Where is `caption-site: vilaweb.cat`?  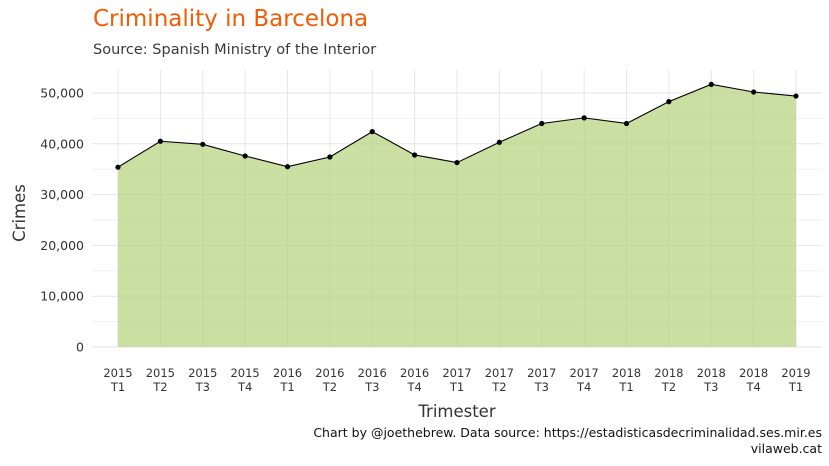 caption-site: vilaweb.cat is located at coordinates (786, 448).